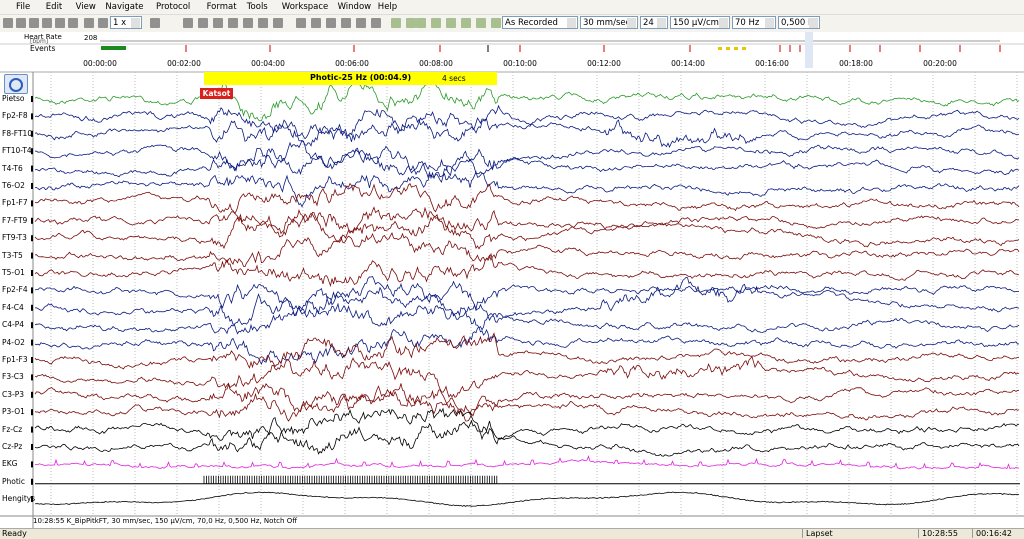 The width and height of the screenshot is (1024, 539). I want to click on menu-item: Edit, so click(54, 7).